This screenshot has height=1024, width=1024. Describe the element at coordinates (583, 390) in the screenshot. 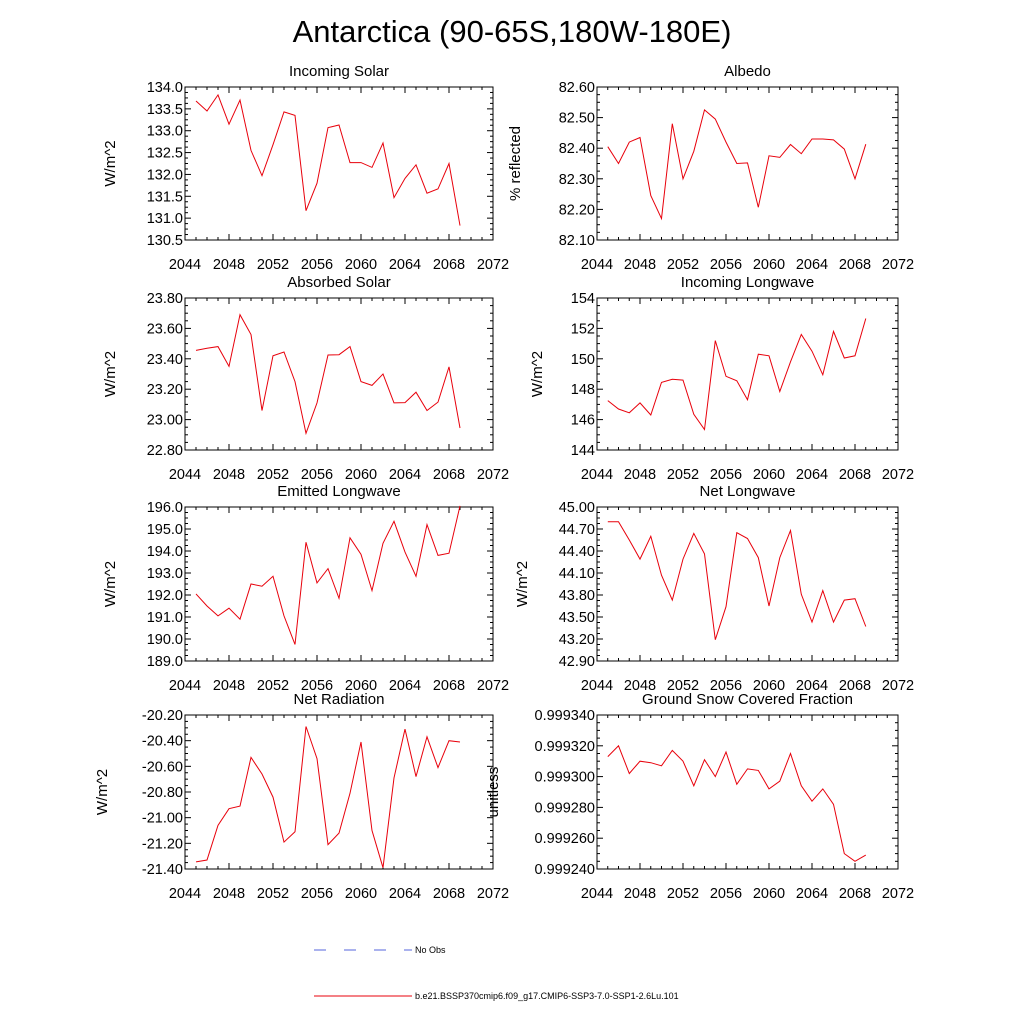

I see `y-tick-label: 148` at that location.